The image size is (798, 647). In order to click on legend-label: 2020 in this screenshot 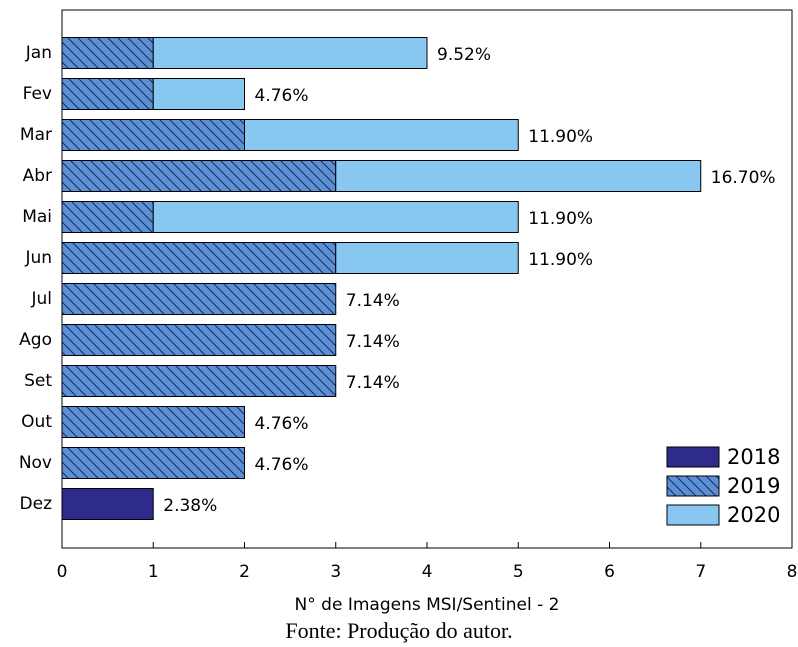, I will do `click(753, 515)`.